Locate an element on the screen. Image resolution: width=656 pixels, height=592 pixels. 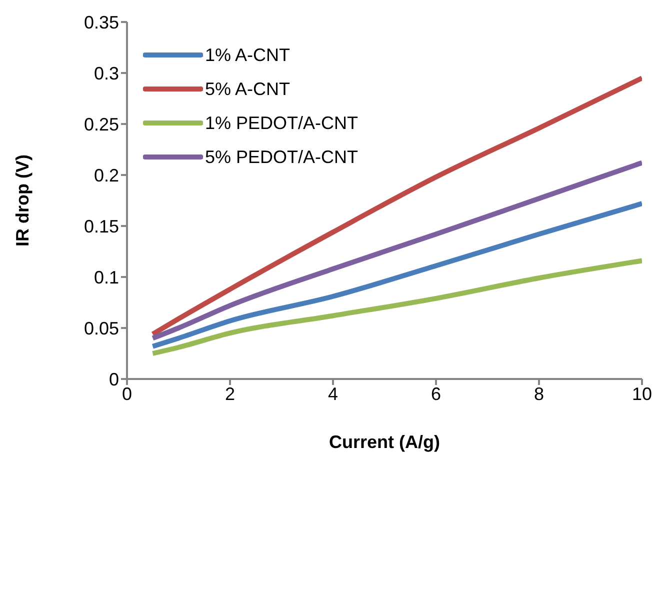
x-tick-label: 8 is located at coordinates (539, 394).